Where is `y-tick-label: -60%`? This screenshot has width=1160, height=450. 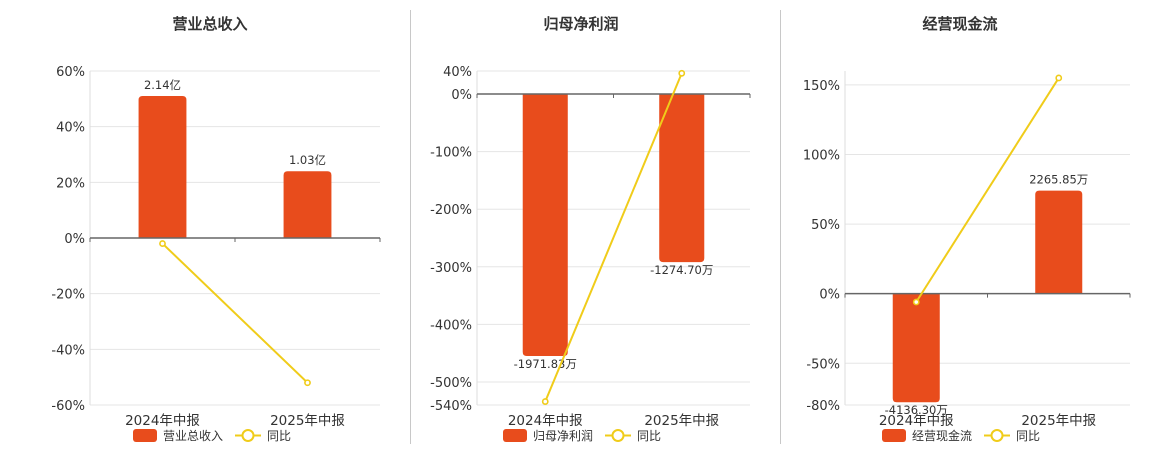 y-tick-label: -60% is located at coordinates (68, 406).